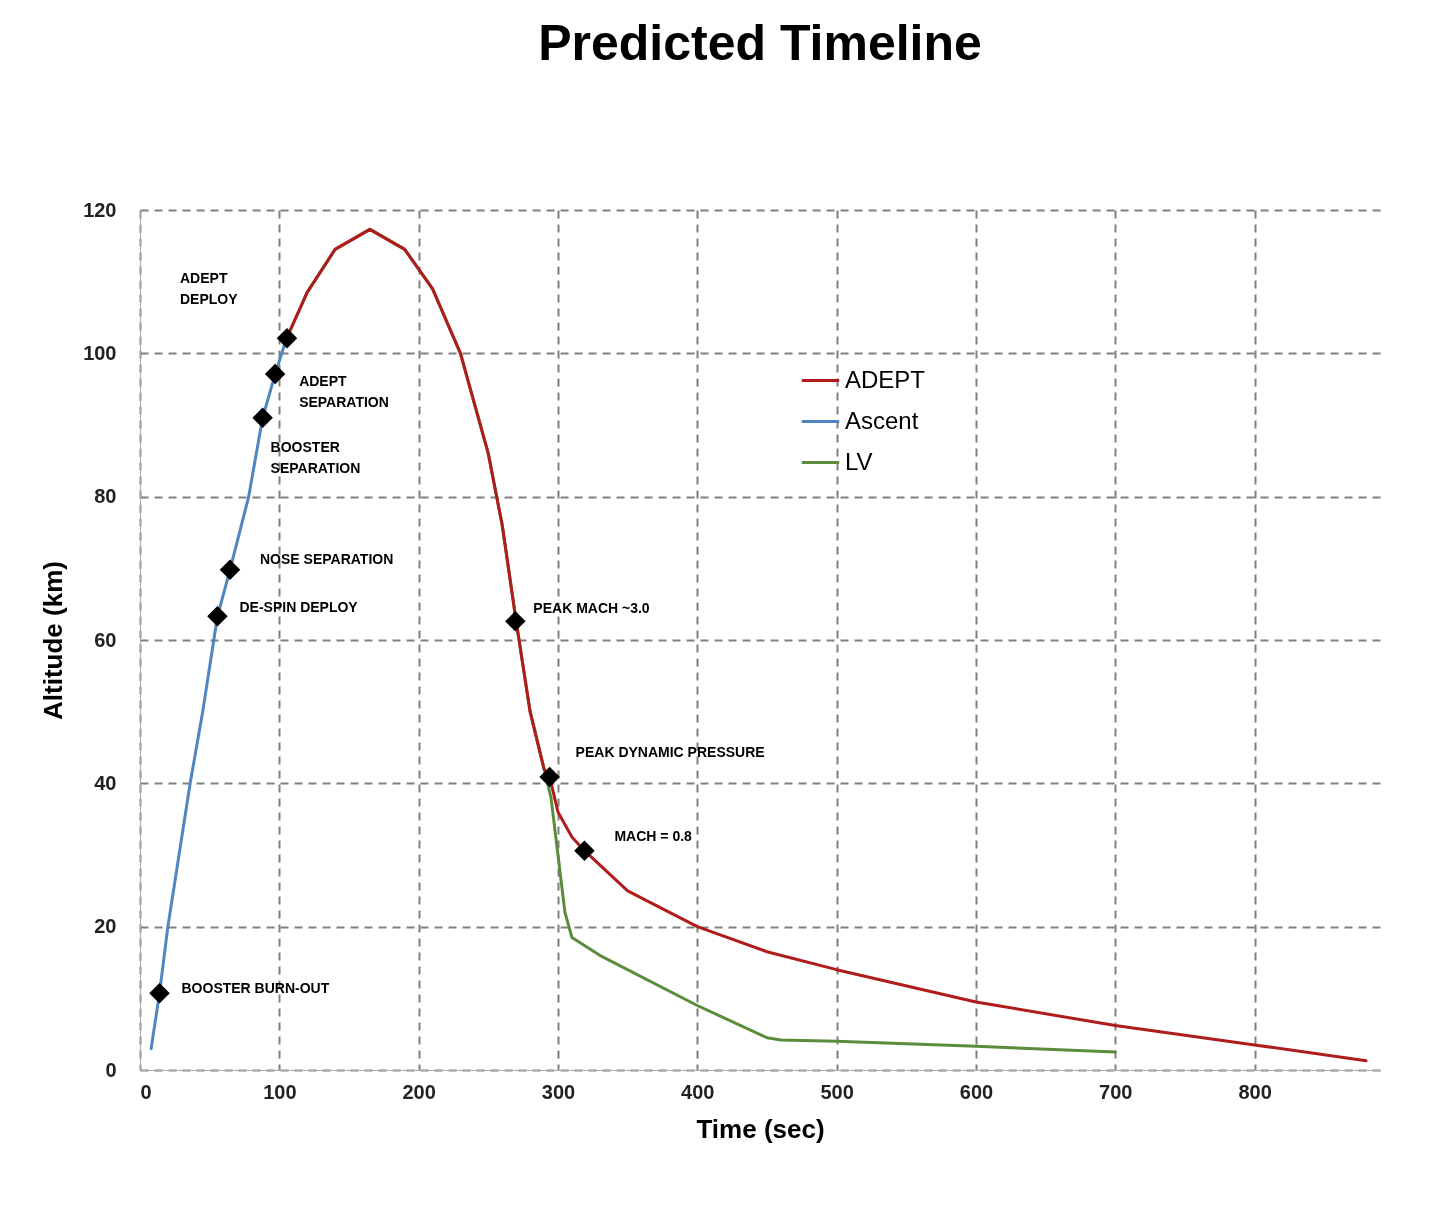 Image resolution: width=1444 pixels, height=1228 pixels. Describe the element at coordinates (591, 608) in the screenshot. I see `annotation: PEAK MACH ~3.0` at that location.